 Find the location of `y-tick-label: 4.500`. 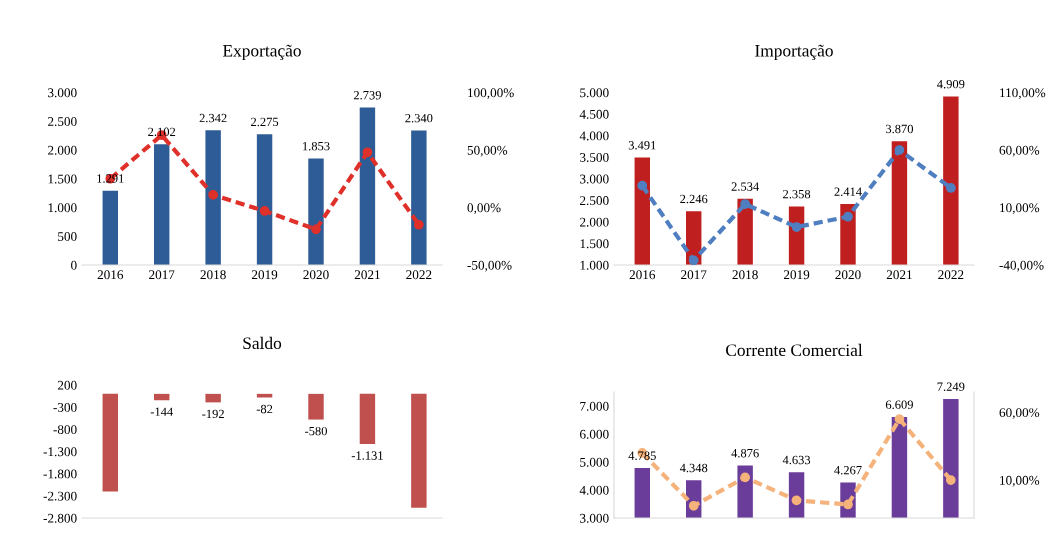

y-tick-label: 4.500 is located at coordinates (594, 114).